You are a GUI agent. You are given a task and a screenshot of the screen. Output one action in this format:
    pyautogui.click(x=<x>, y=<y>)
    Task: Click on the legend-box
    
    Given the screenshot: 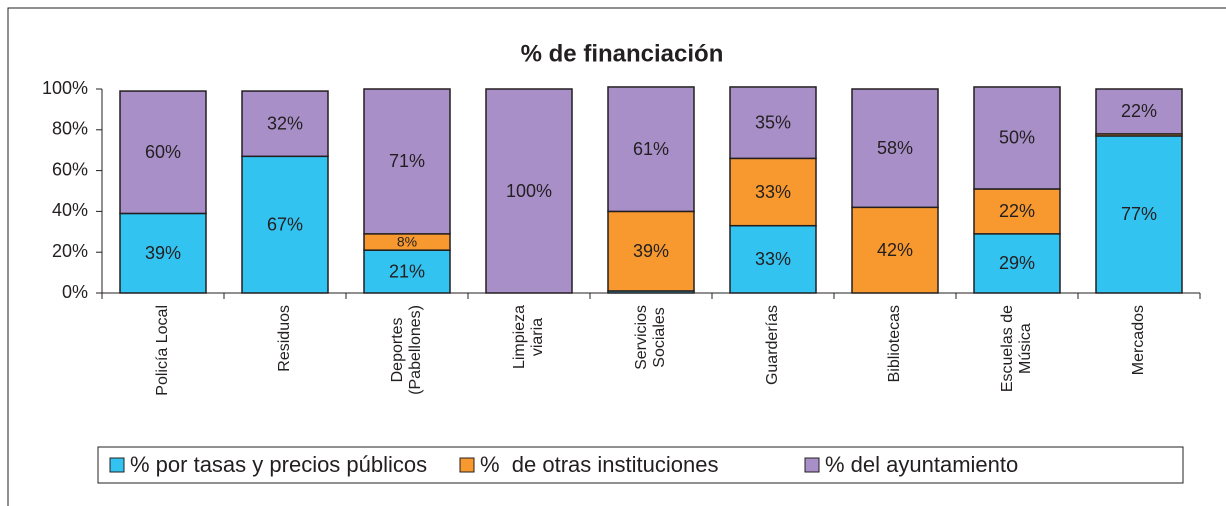 What is the action you would take?
    pyautogui.click(x=640, y=465)
    